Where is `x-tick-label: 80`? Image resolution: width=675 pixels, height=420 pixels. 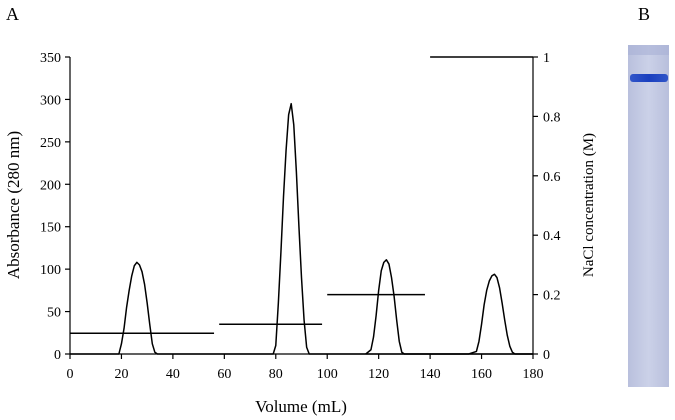 x-tick-label: 80 is located at coordinates (276, 374).